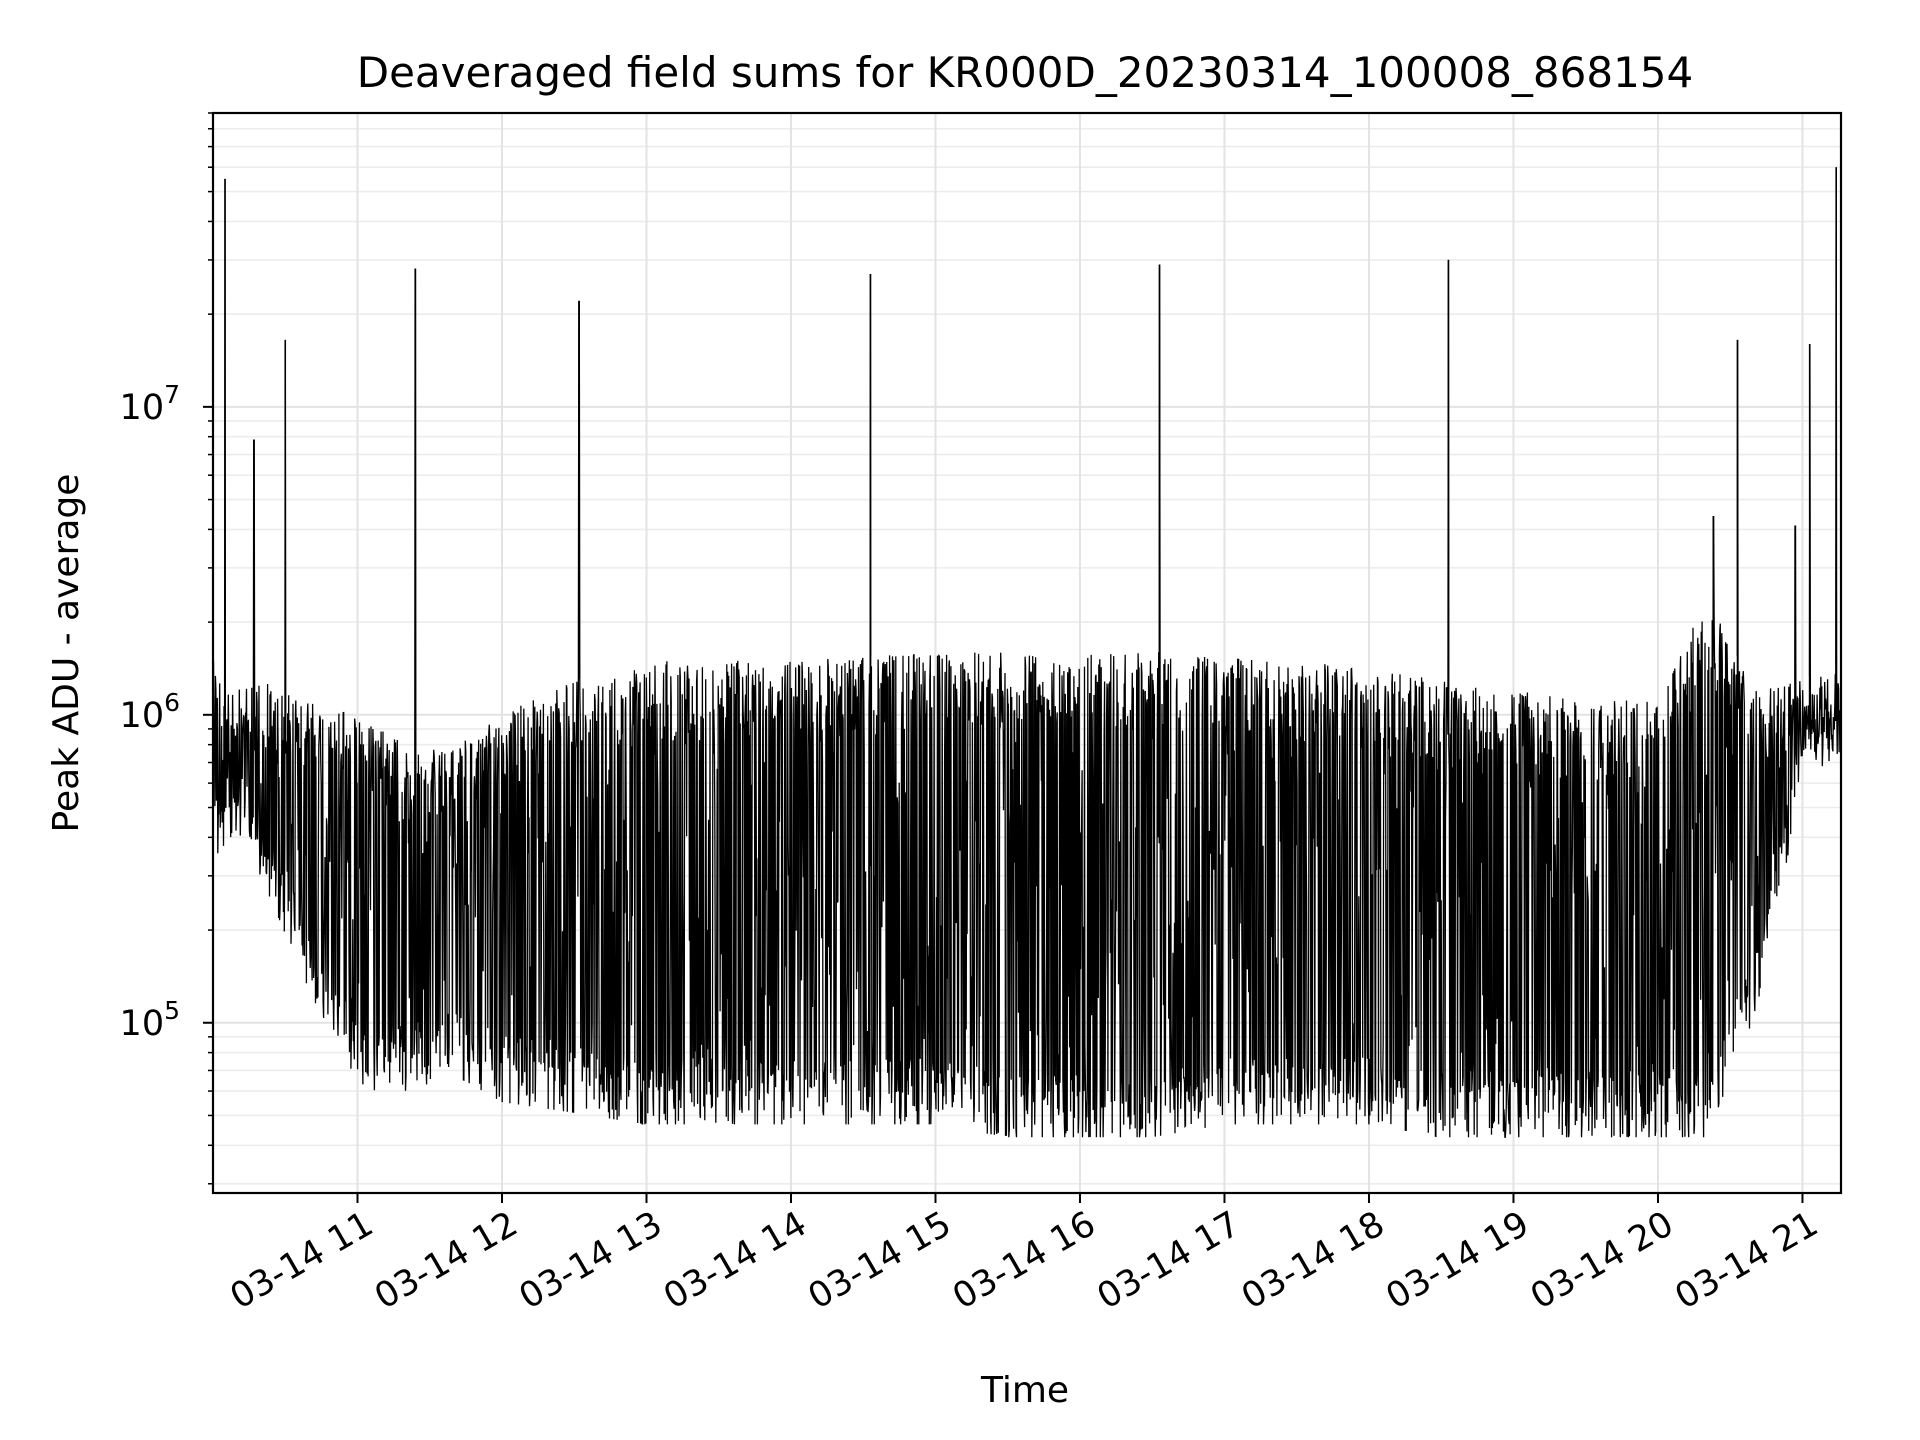 Image resolution: width=1920 pixels, height=1440 pixels. Describe the element at coordinates (150, 404) in the screenshot. I see `y-tick-label: 10⁷` at that location.